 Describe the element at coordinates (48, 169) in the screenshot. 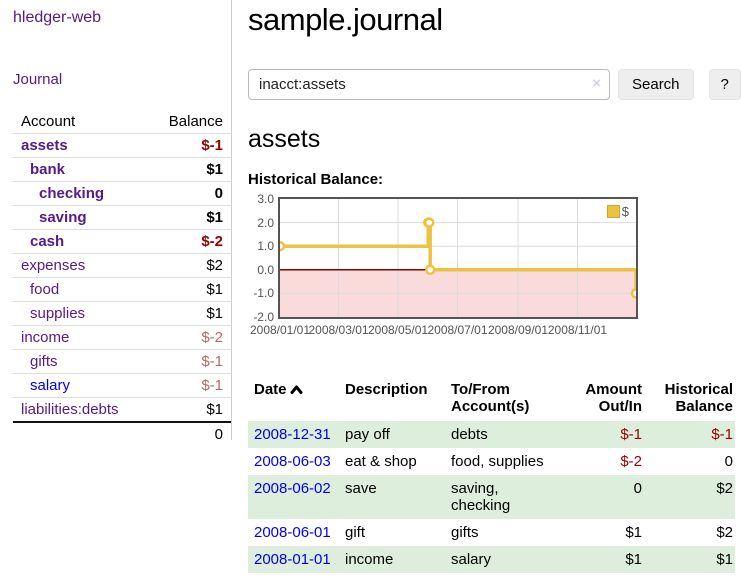

I see `account-link: bank` at that location.